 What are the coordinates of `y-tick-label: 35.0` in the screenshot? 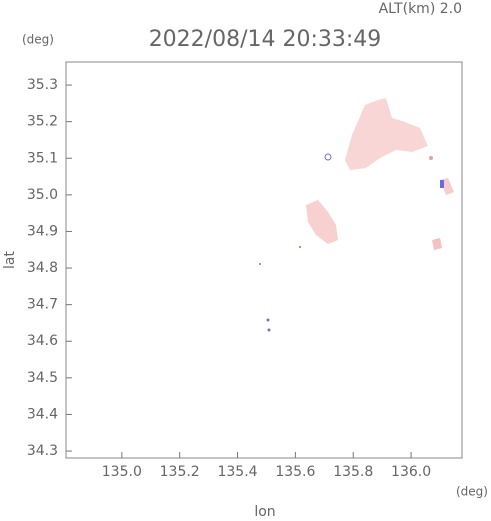 It's located at (42, 195).